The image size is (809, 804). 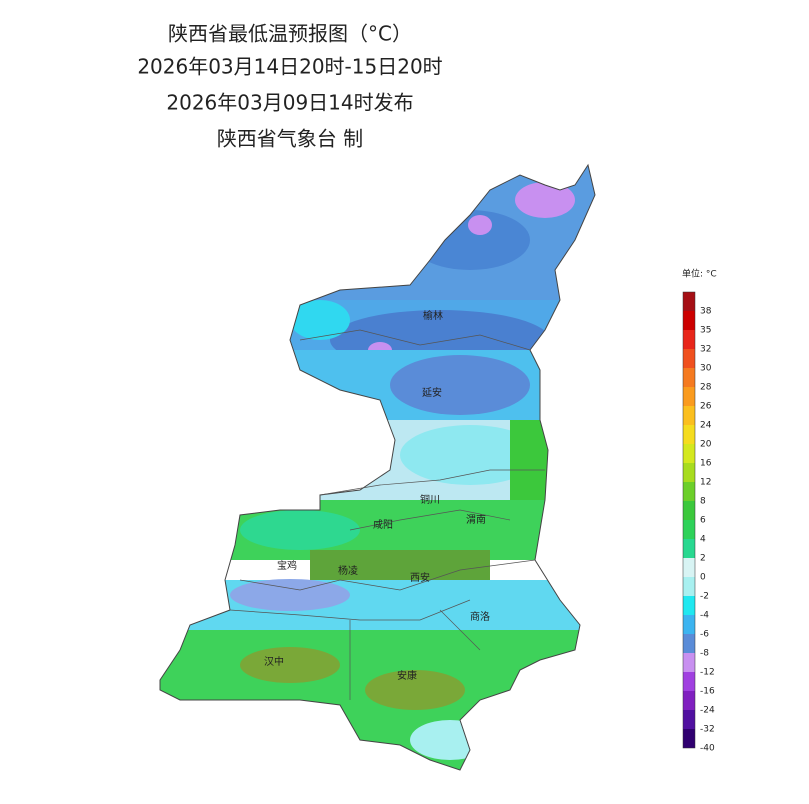 I want to click on legend-label: 20, so click(x=706, y=445).